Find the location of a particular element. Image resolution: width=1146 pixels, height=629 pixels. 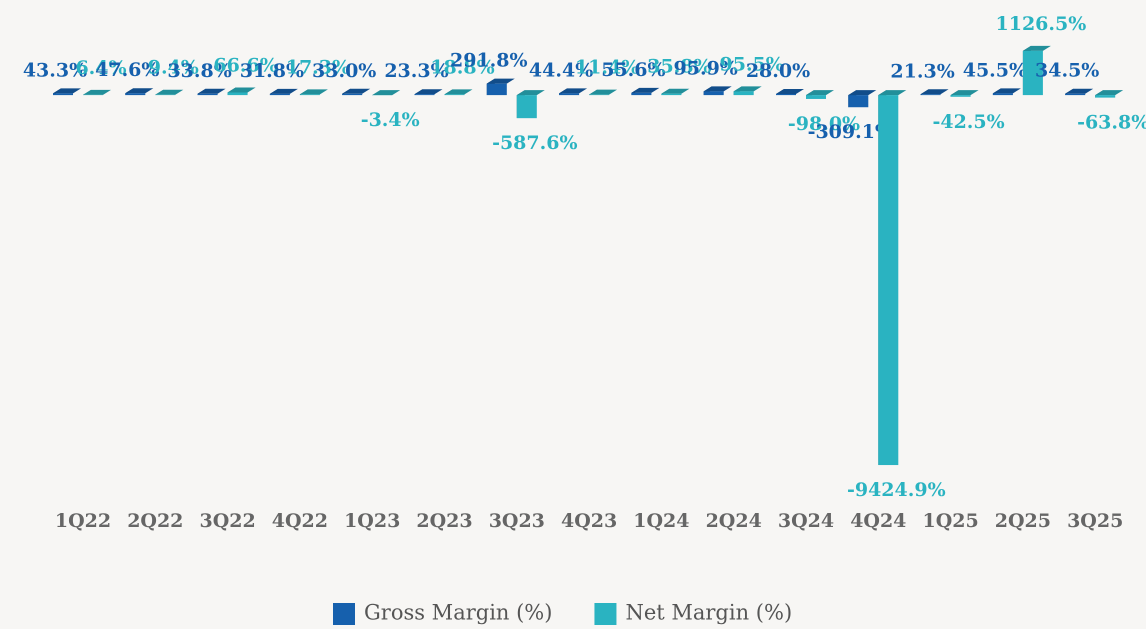

data-label: 44.4% is located at coordinates (561, 70).